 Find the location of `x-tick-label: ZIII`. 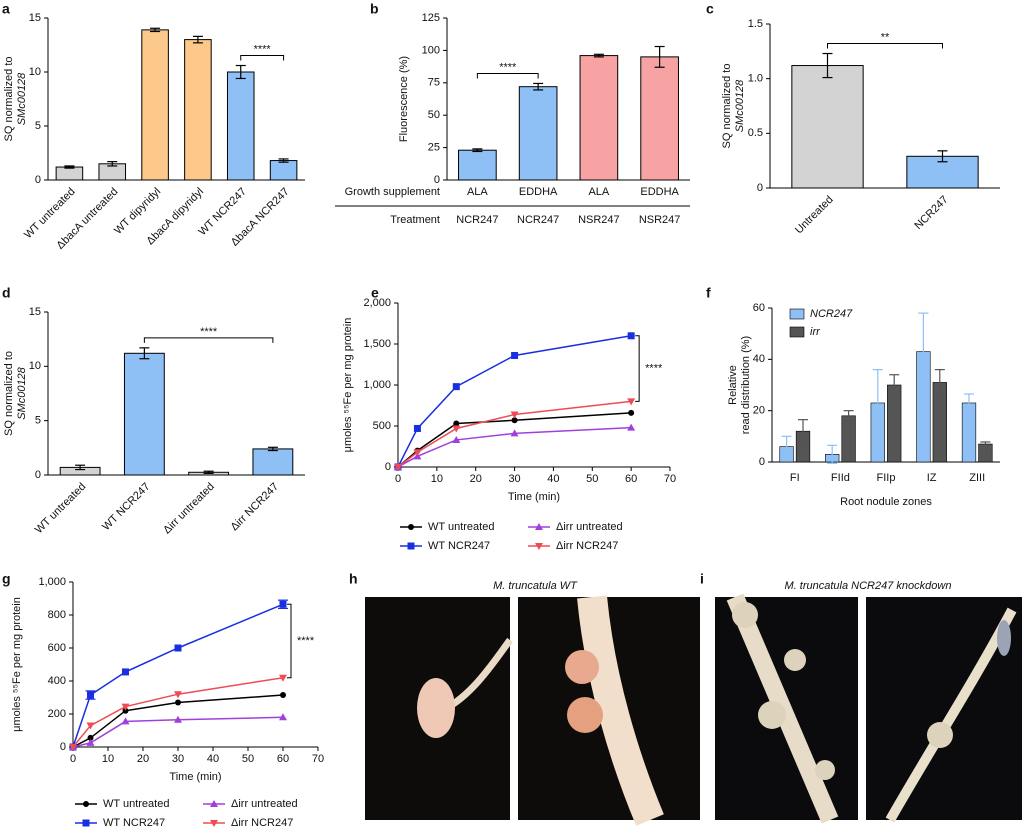

x-tick-label: ZIII is located at coordinates (977, 478).